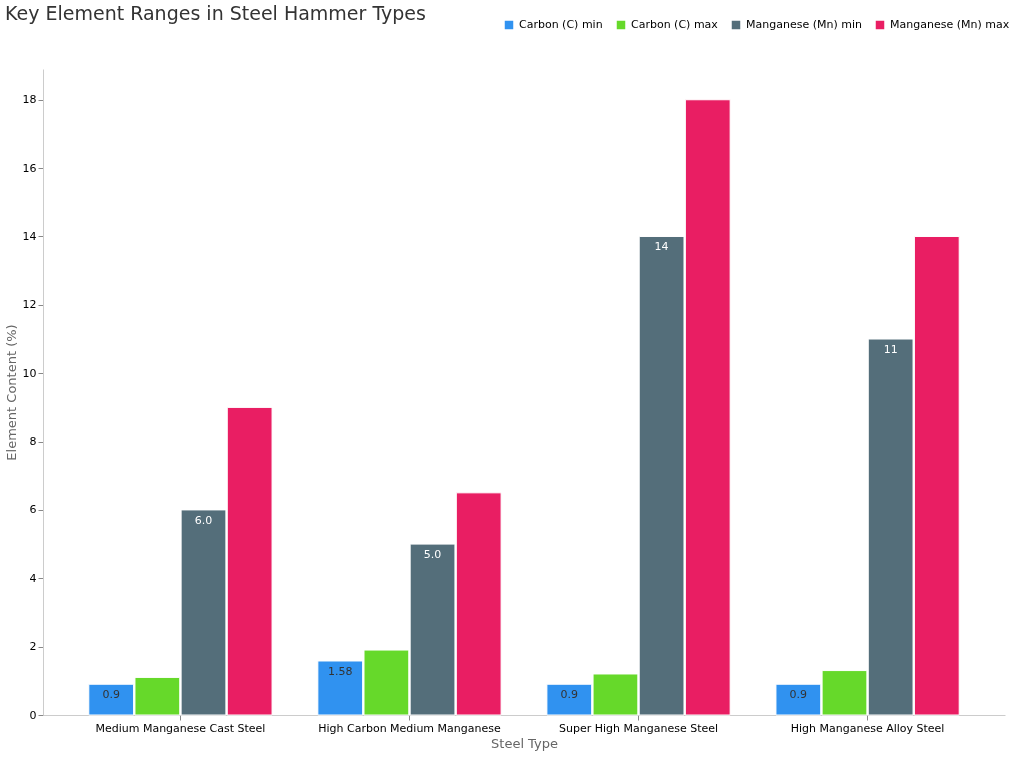  Describe the element at coordinates (804, 24) in the screenshot. I see `legend-label: Manganese (Mn) min` at that location.